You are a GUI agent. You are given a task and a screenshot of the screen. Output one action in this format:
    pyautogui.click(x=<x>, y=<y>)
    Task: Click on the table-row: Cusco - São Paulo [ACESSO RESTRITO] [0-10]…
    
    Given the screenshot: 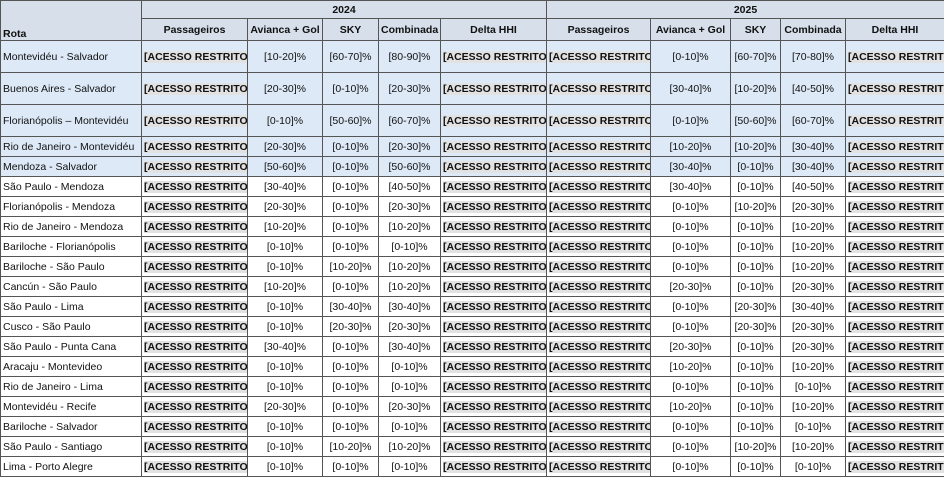 What is the action you would take?
    pyautogui.click(x=472, y=326)
    